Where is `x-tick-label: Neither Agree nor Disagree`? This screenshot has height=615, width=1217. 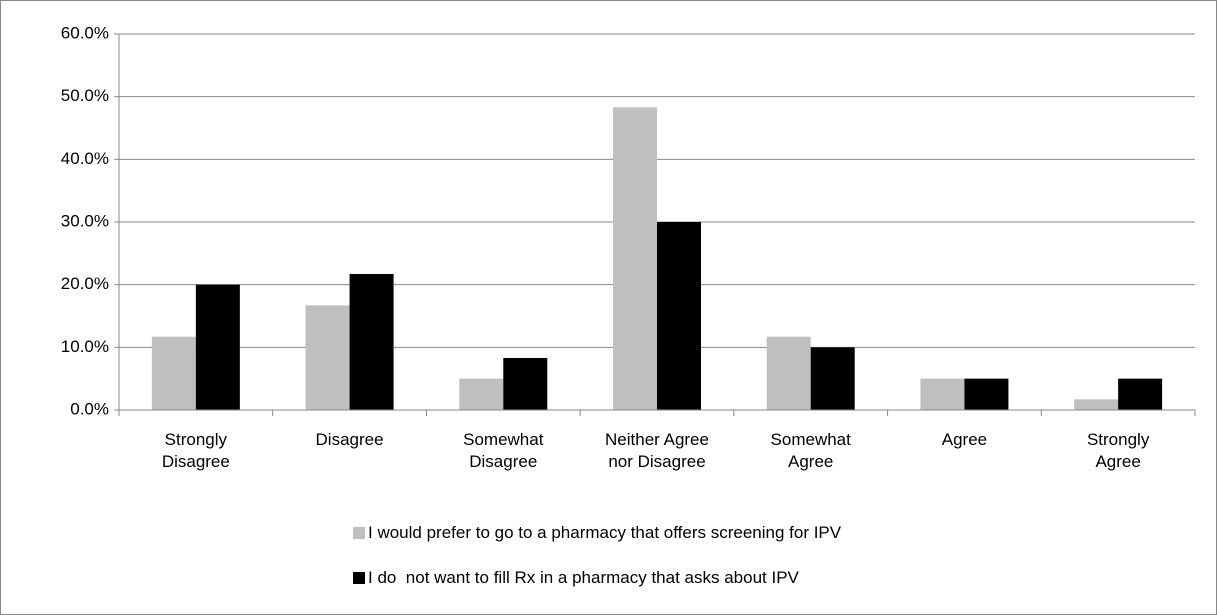
x-tick-label: Neither Agree nor Disagree is located at coordinates (657, 450).